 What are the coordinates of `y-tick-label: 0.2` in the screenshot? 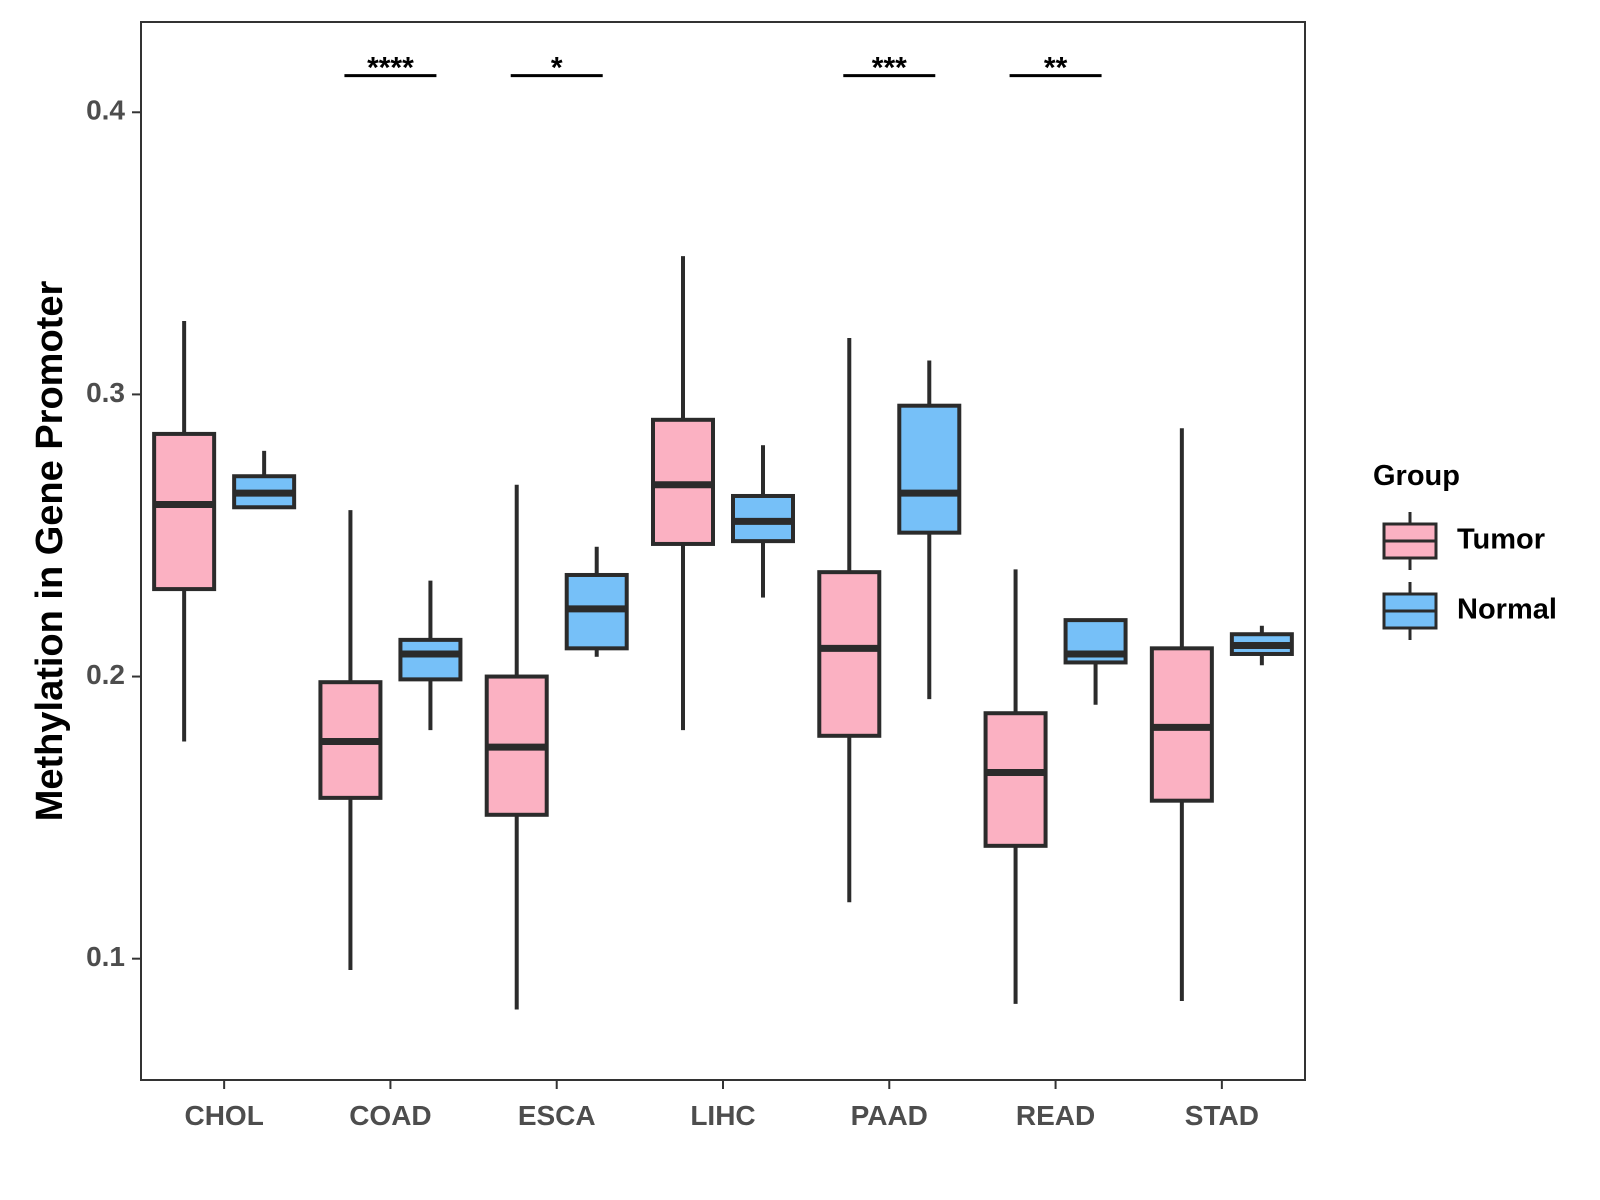 It's located at (105, 674).